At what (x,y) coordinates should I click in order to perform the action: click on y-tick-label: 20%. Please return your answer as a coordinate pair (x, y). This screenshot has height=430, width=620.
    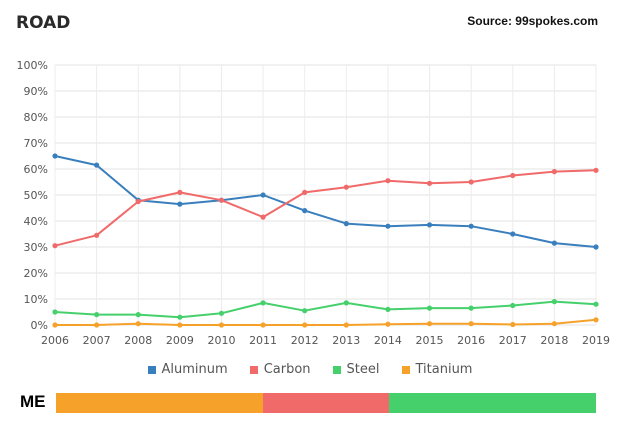
    Looking at the image, I should click on (36, 273).